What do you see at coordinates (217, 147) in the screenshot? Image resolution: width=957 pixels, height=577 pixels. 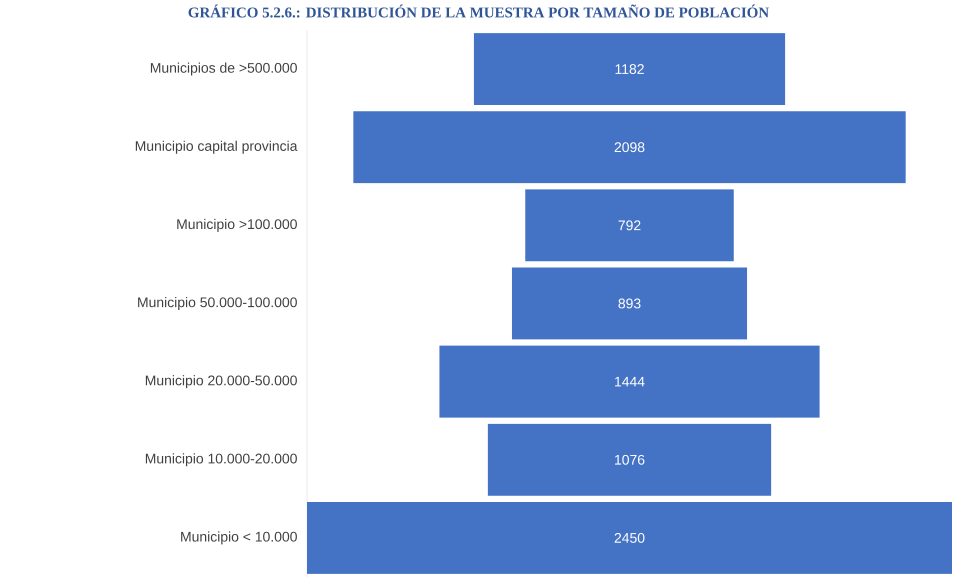 I see `category-label: Municipio capital provincia` at bounding box center [217, 147].